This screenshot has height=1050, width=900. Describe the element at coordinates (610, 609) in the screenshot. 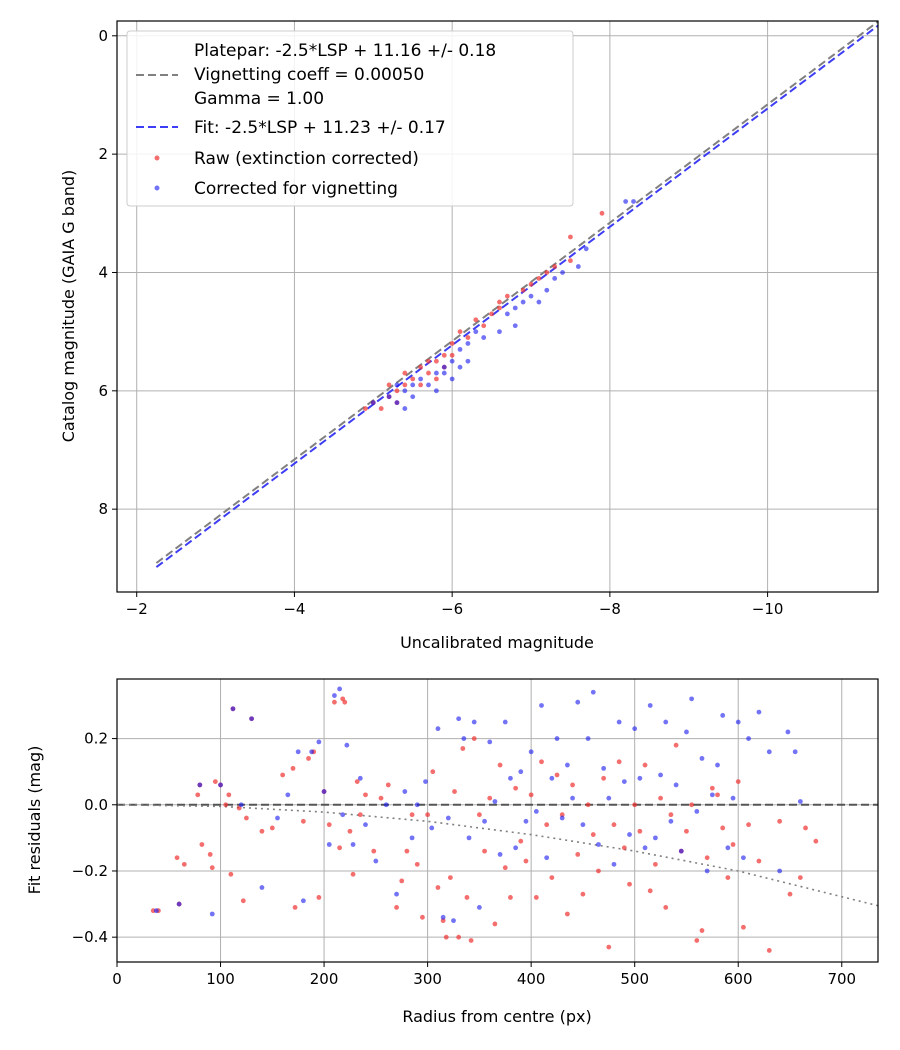

I see `x-tick-label: −8` at that location.